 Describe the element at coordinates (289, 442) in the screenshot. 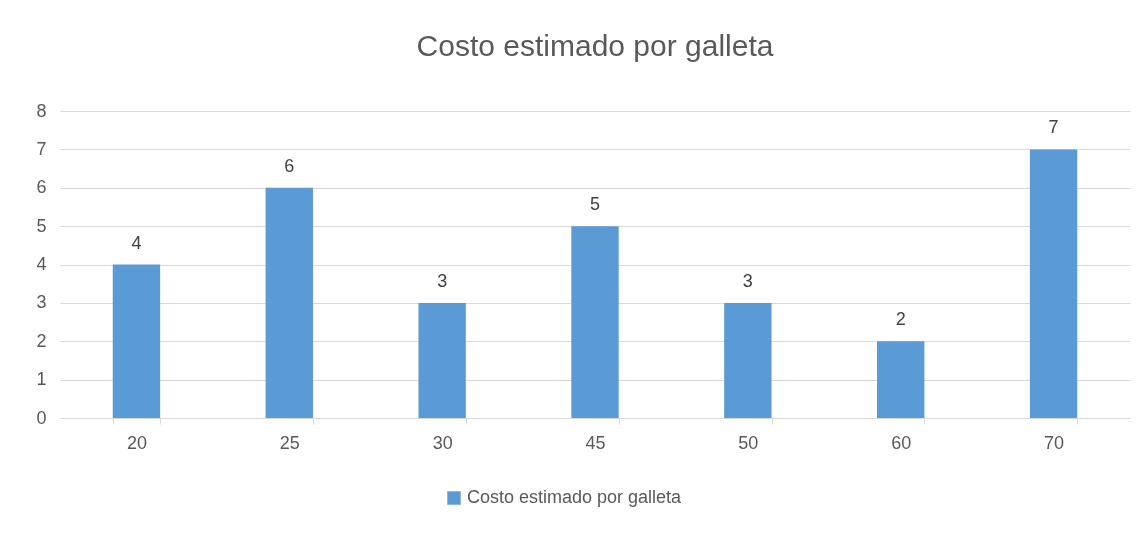

I see `x-tick-label: 25` at that location.